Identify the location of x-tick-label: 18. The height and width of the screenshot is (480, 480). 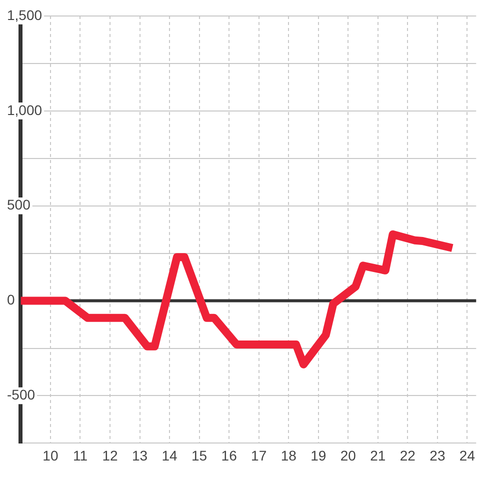
(288, 455).